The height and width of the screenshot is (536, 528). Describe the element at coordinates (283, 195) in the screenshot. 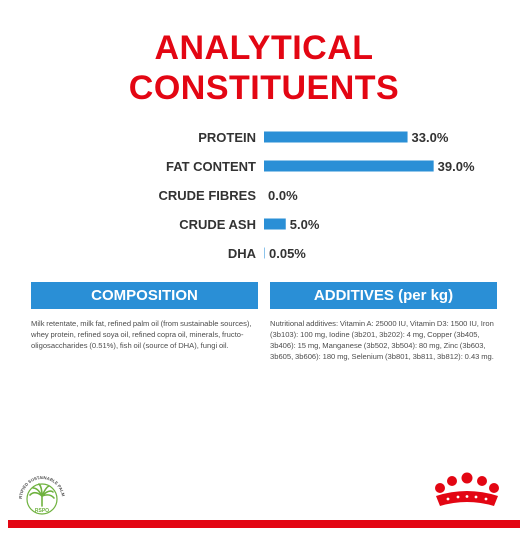

I see `value-label: 0.0%` at that location.